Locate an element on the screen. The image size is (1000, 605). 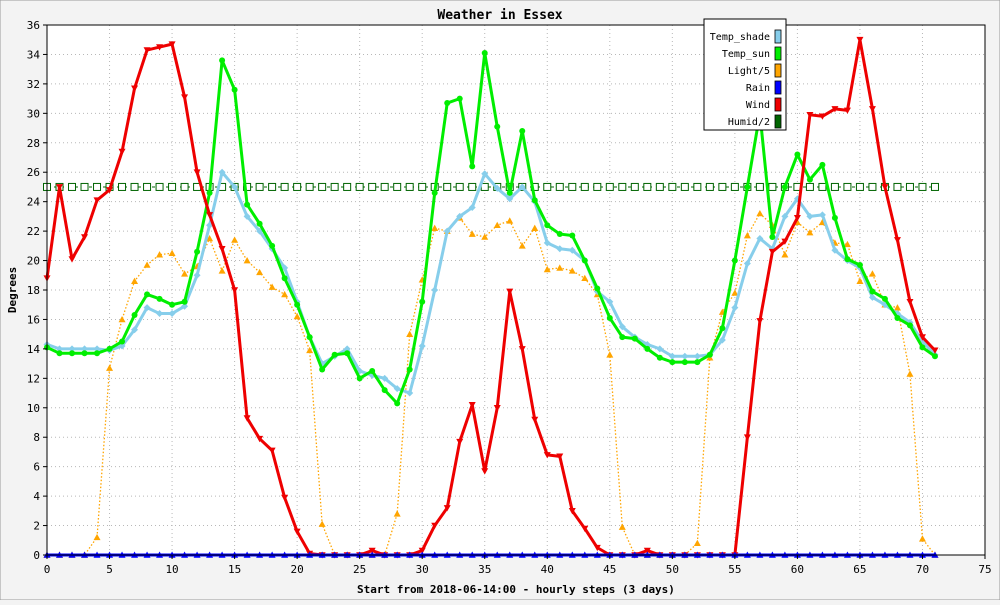
x-tick-label: 15 is located at coordinates (234, 569).